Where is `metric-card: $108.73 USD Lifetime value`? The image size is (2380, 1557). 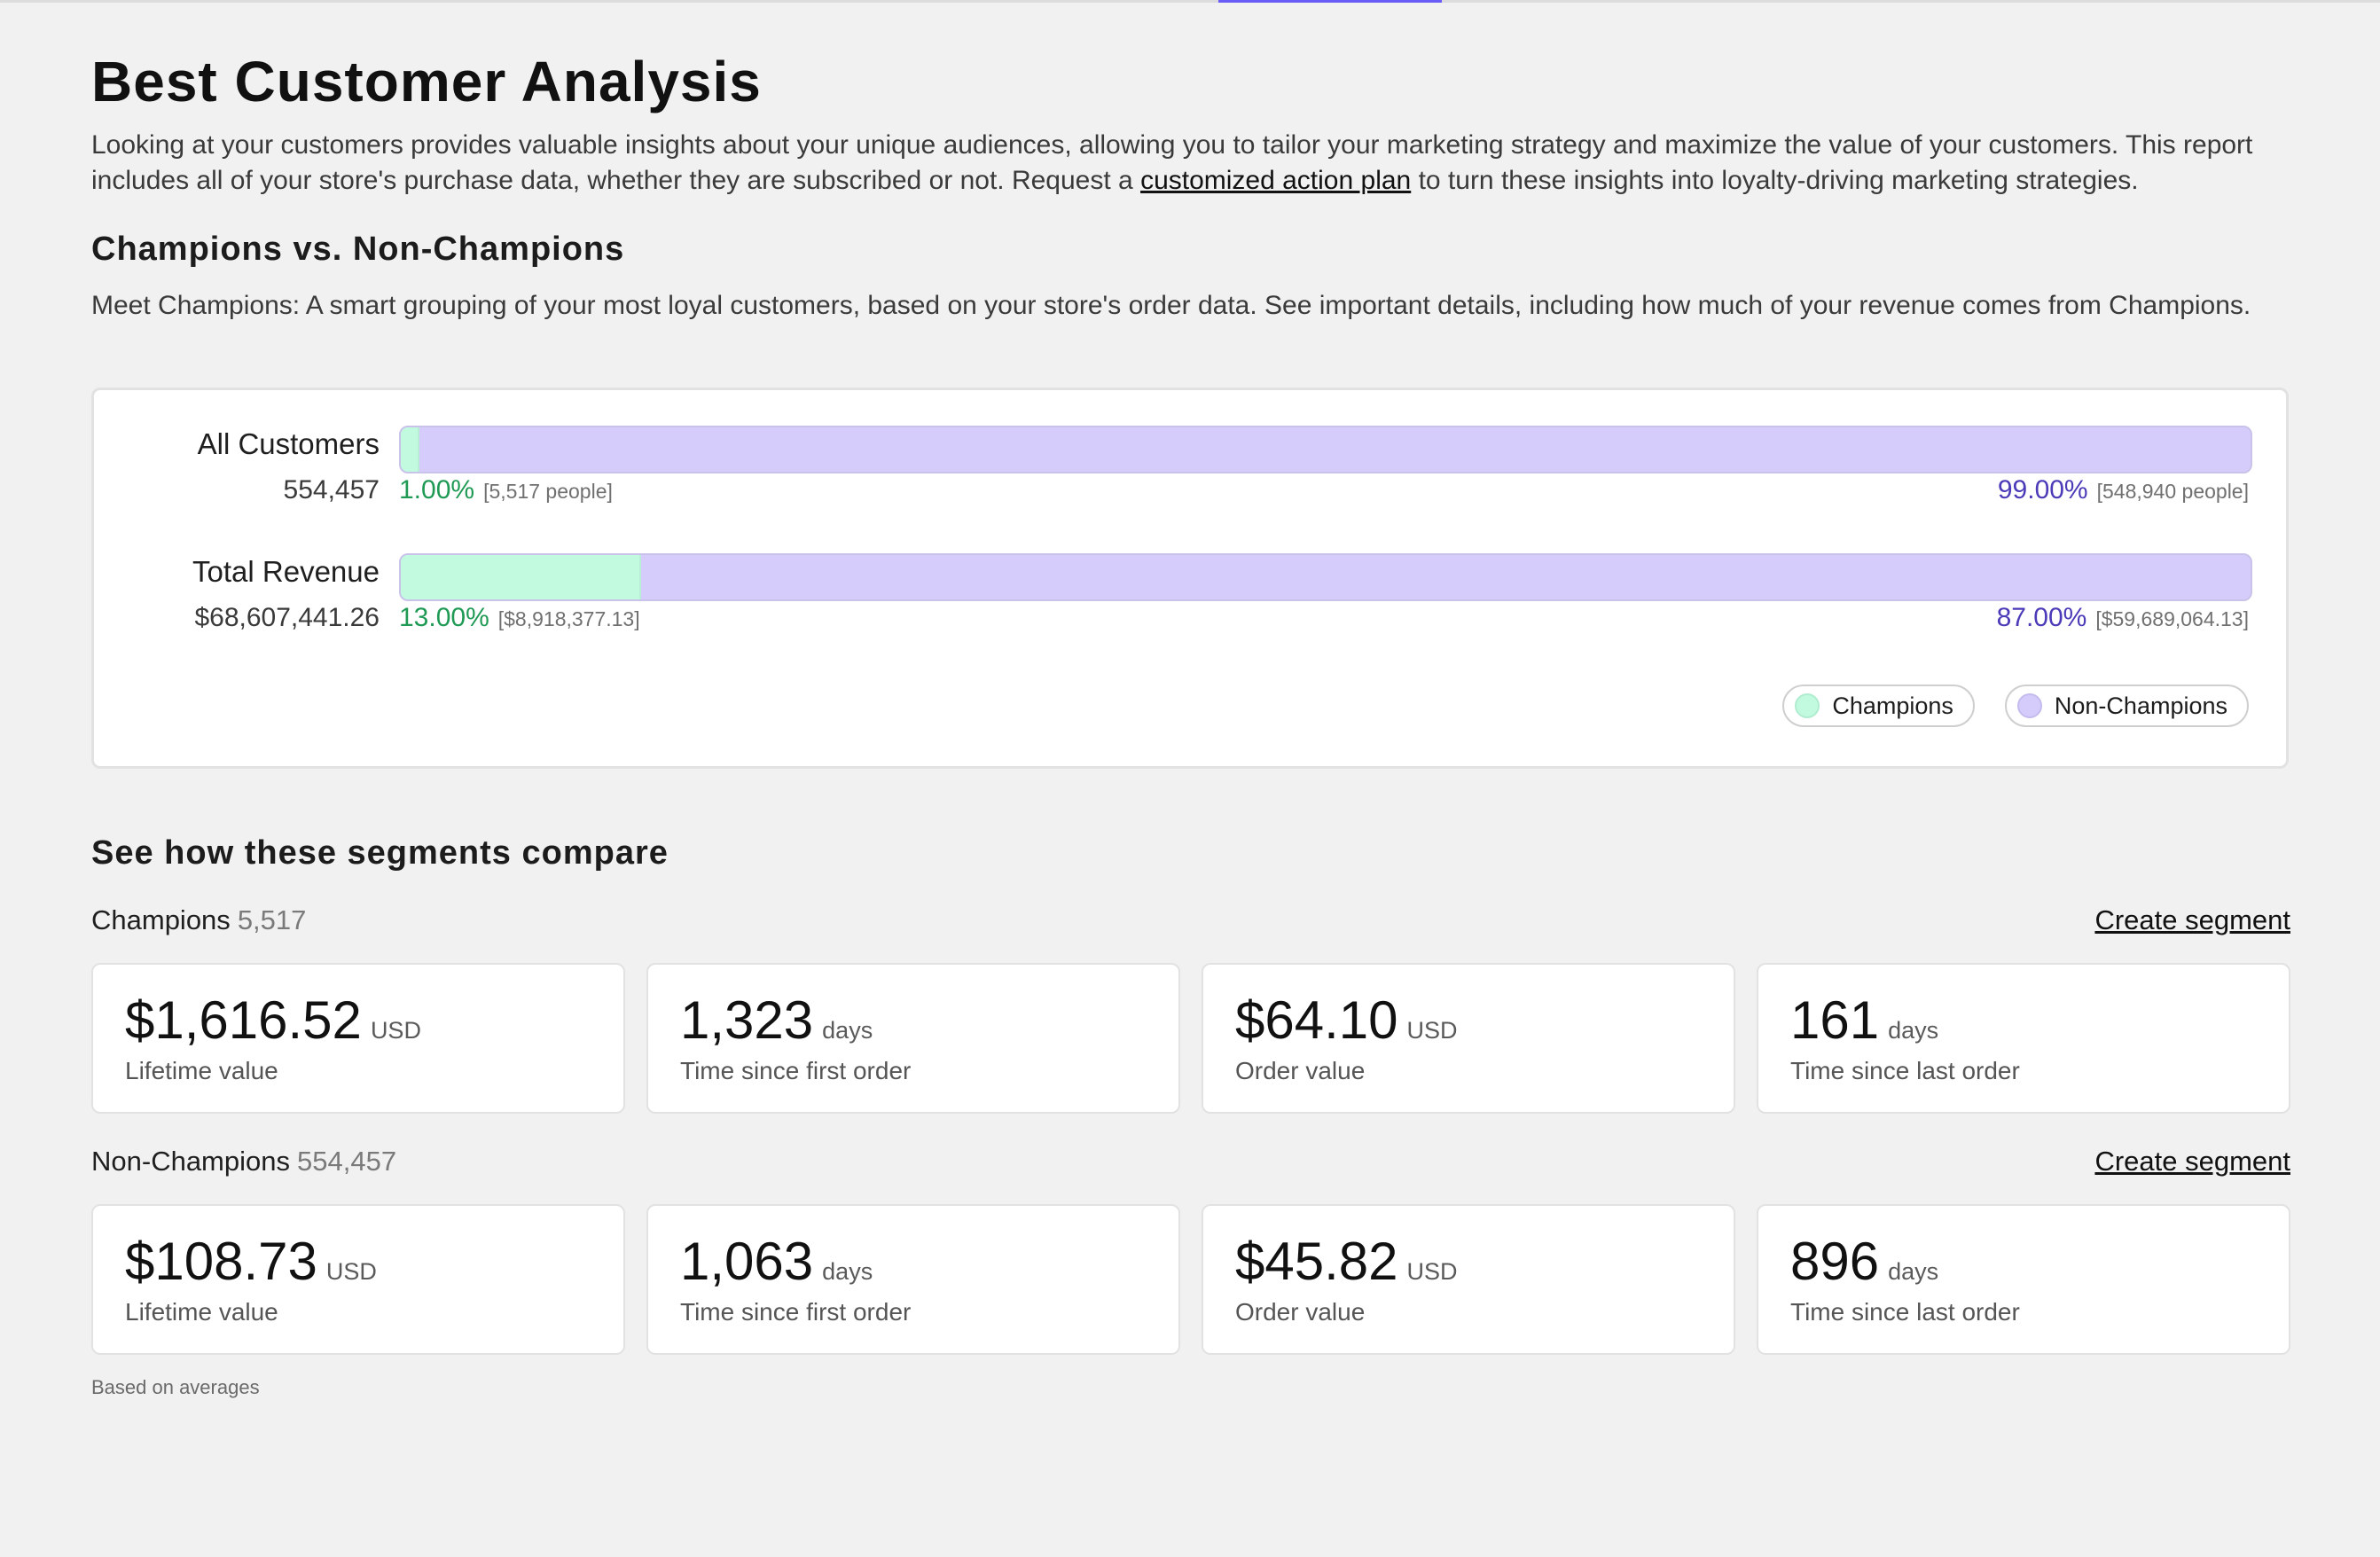
metric-card: $108.73 USD Lifetime value is located at coordinates (358, 1279).